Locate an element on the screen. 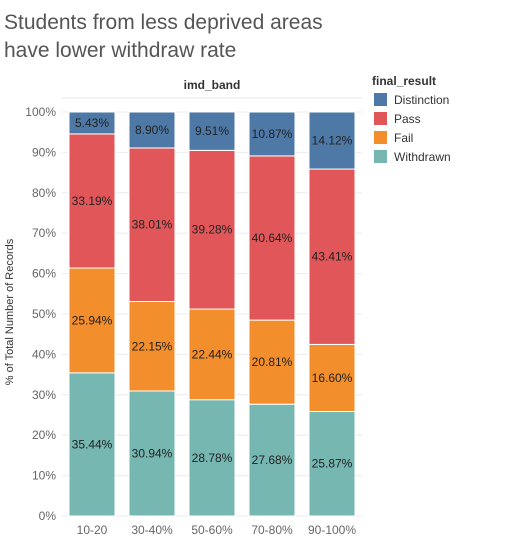 The height and width of the screenshot is (538, 513). x-tick-label: 90-100% is located at coordinates (332, 530).